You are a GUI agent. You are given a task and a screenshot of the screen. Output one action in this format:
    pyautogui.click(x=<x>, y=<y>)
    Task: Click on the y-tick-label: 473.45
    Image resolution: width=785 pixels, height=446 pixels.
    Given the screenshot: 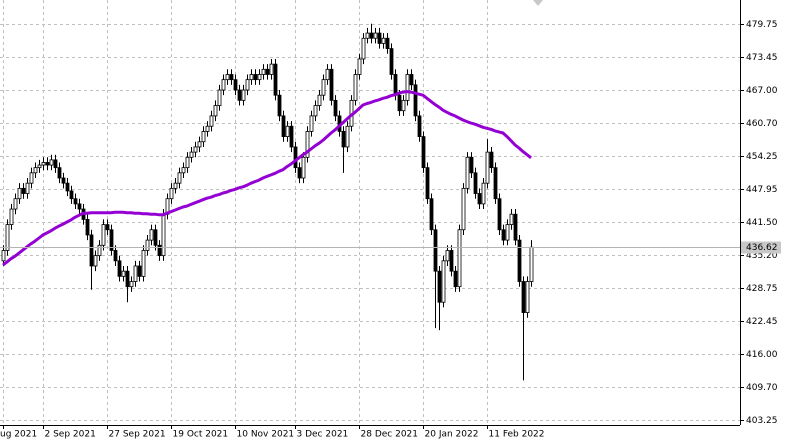 What is the action you would take?
    pyautogui.click(x=762, y=58)
    